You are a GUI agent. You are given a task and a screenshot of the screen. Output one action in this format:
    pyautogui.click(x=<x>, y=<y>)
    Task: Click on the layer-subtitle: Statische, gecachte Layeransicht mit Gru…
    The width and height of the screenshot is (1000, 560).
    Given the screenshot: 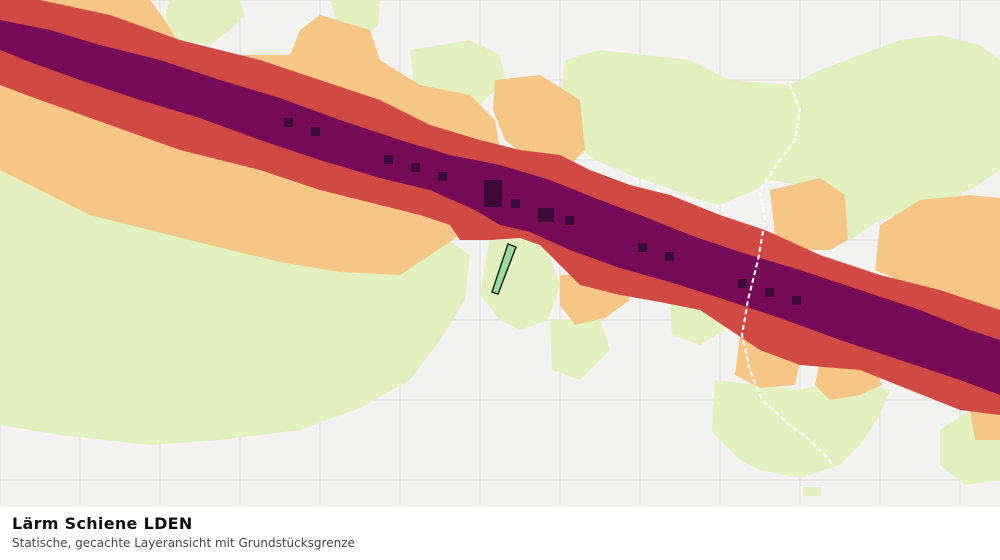 What is the action you would take?
    pyautogui.click(x=183, y=543)
    